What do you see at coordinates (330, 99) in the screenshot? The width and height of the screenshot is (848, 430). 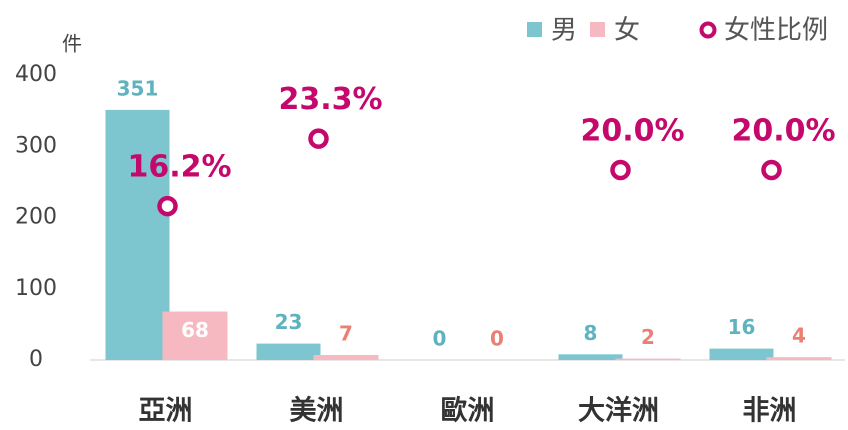 I see `ratio-label: 23.3%` at bounding box center [330, 99].